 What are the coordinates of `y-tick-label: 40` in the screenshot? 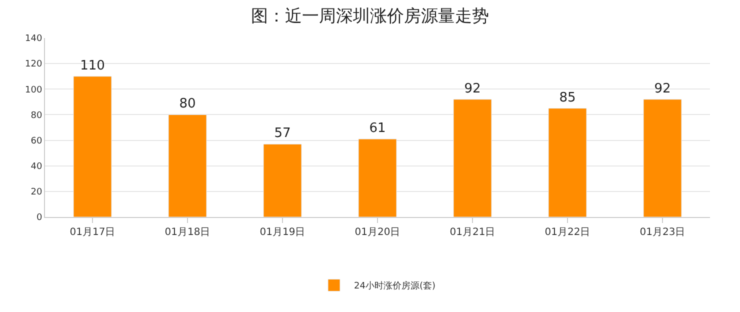 It's located at (36, 167).